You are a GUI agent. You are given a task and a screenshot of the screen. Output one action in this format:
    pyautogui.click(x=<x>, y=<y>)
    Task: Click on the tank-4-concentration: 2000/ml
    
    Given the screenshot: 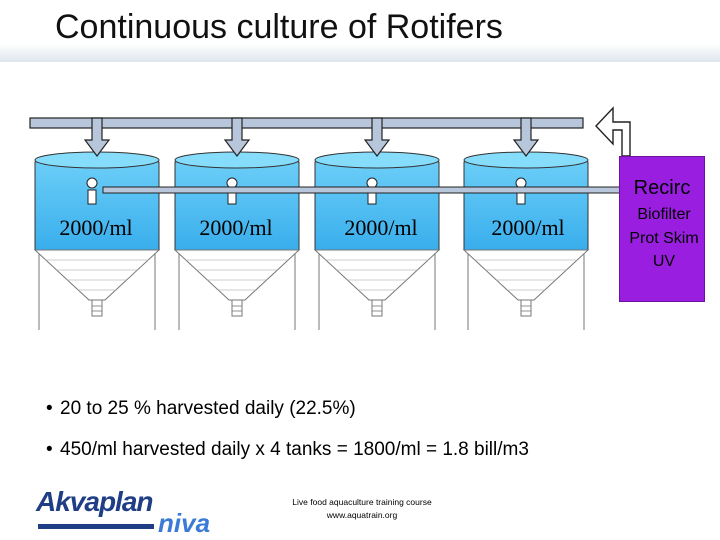 What is the action you would take?
    pyautogui.click(x=528, y=227)
    